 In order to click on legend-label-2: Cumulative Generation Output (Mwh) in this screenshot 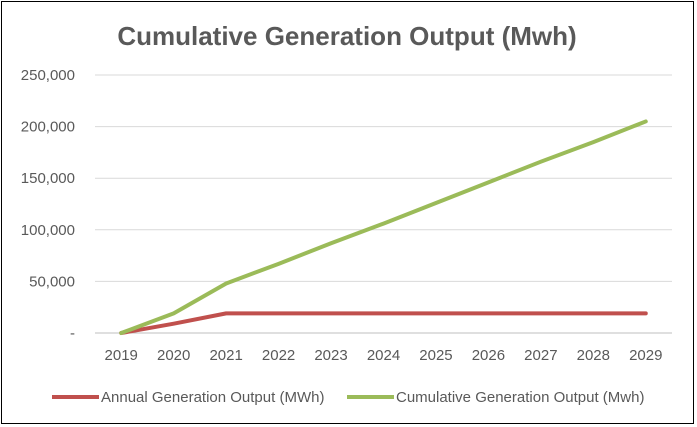, I will do `click(520, 397)`.